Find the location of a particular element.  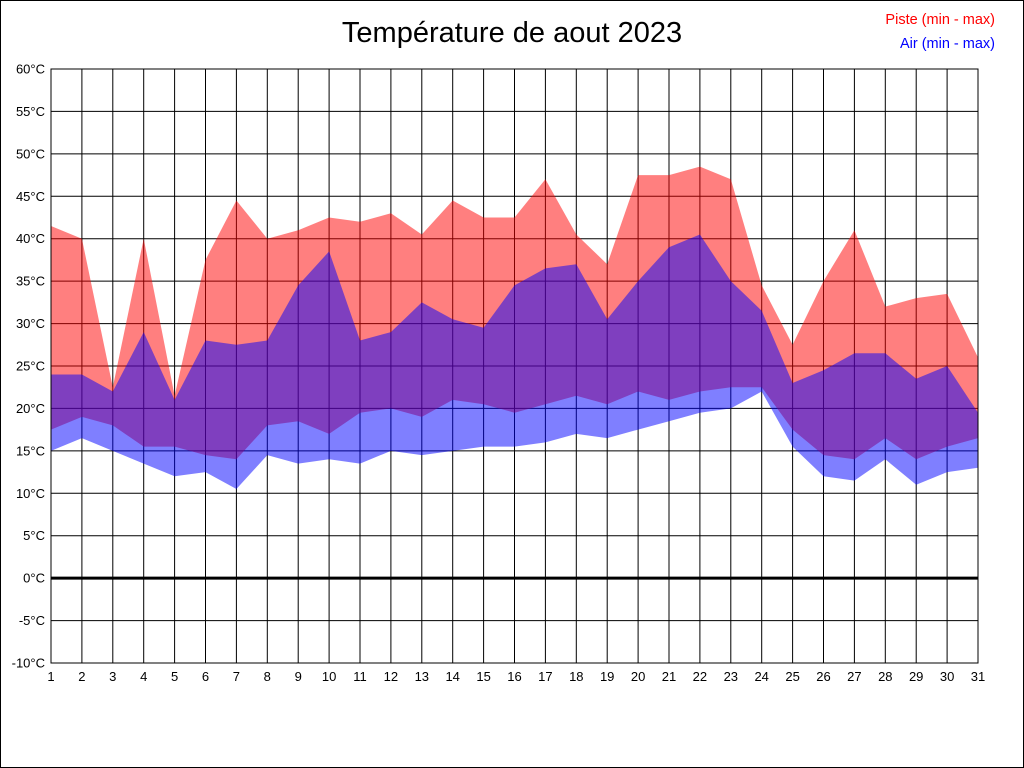

x-tick-label: 14 is located at coordinates (452, 676).